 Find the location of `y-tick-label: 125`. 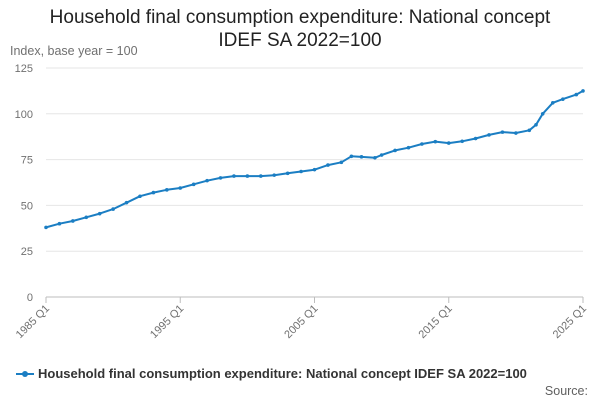

y-tick-label: 125 is located at coordinates (24, 69).